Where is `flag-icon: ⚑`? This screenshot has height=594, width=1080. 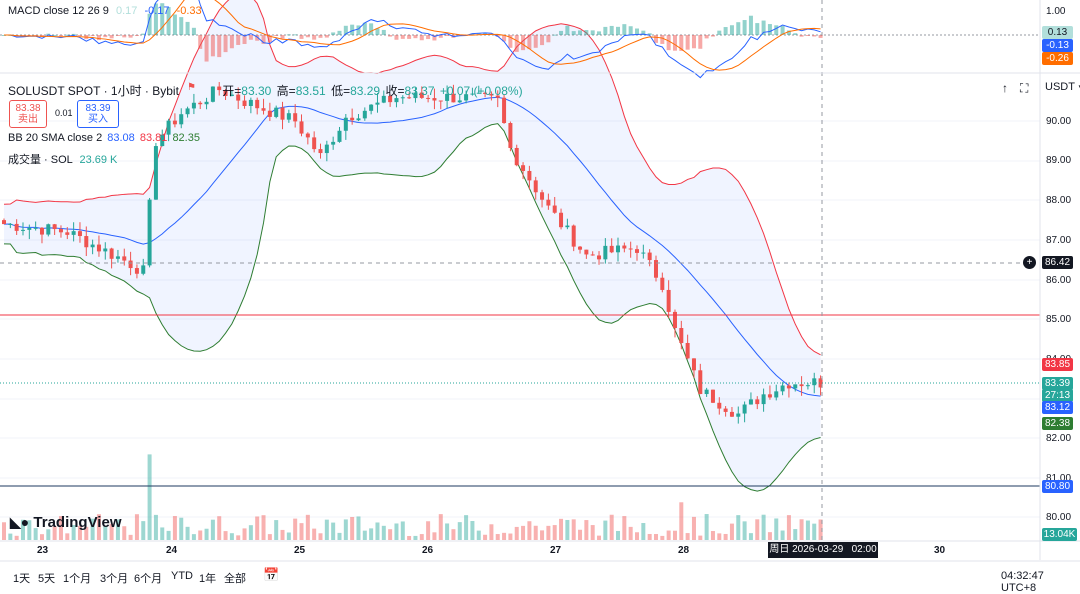
flag-icon: ⚑ is located at coordinates (191, 87).